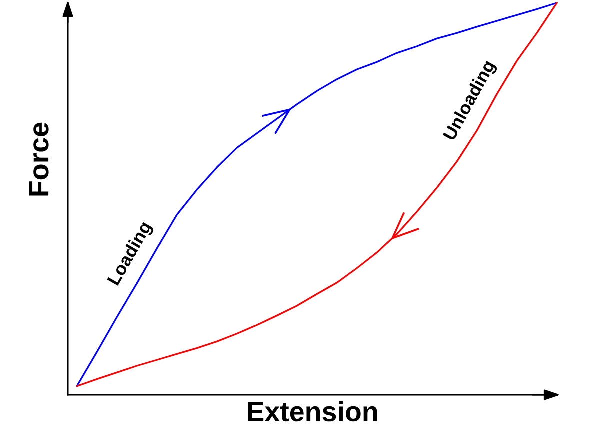 Image resolution: width=595 pixels, height=429 pixels. I want to click on y-axis-title: Force, so click(39, 159).